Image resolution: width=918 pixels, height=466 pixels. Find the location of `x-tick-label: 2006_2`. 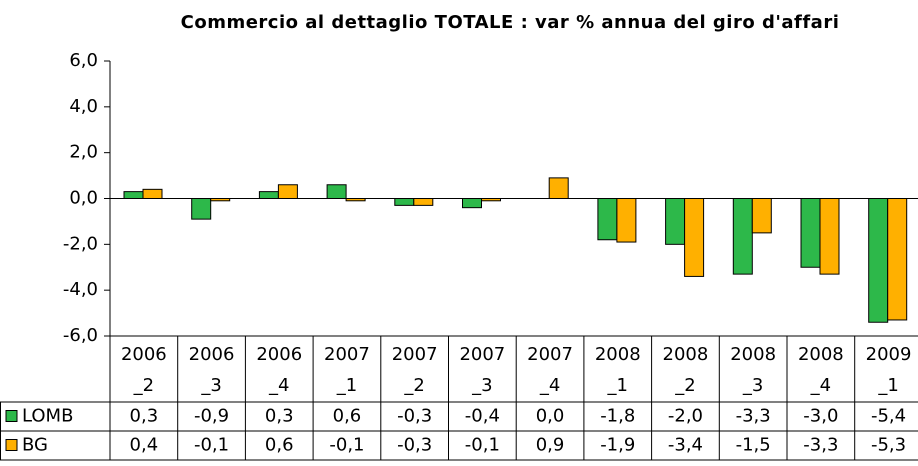

x-tick-label: 2006_2 is located at coordinates (143, 370).